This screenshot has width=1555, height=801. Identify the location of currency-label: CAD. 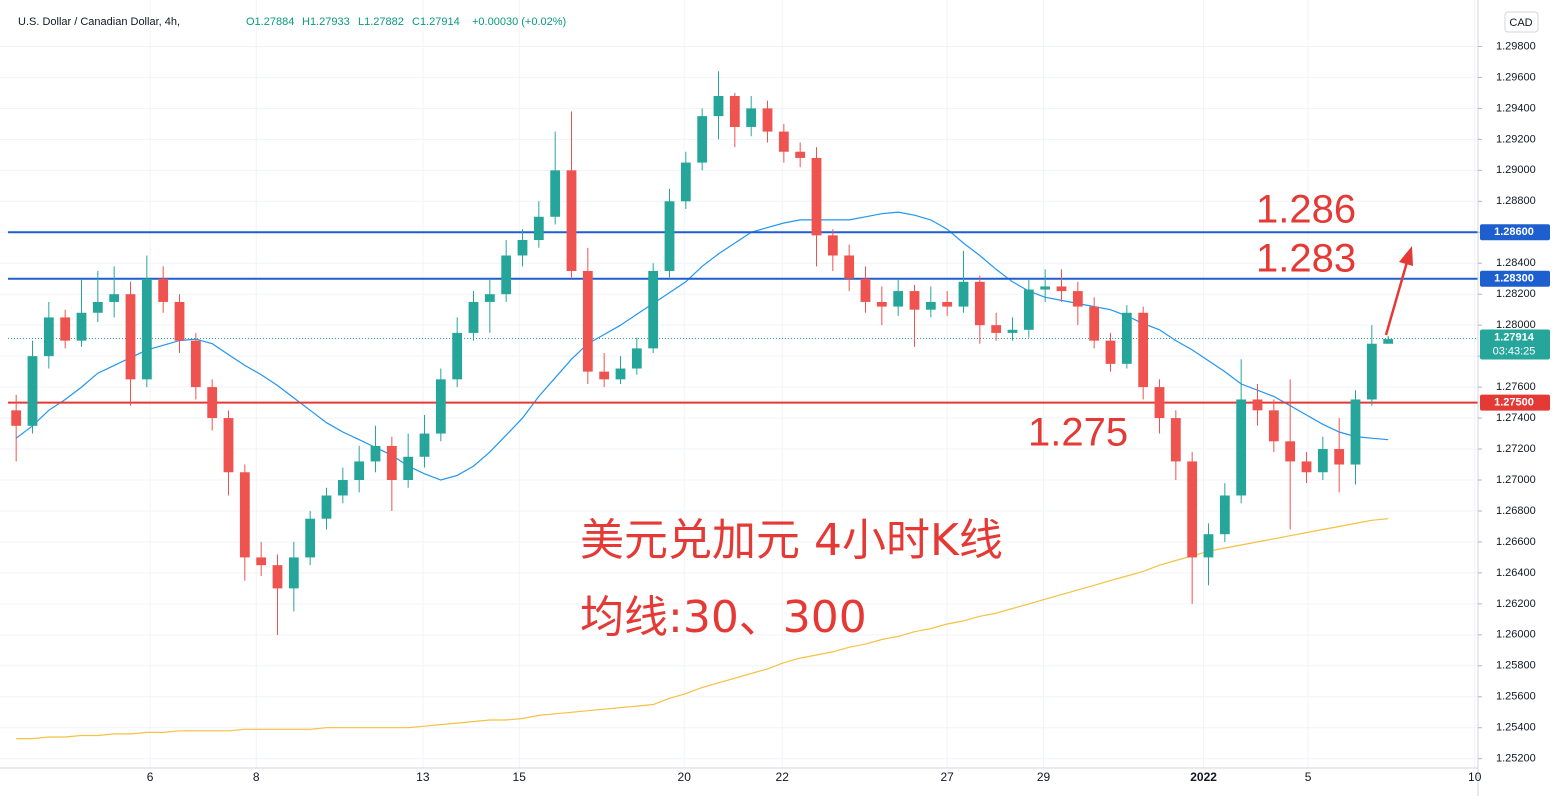
(1520, 23).